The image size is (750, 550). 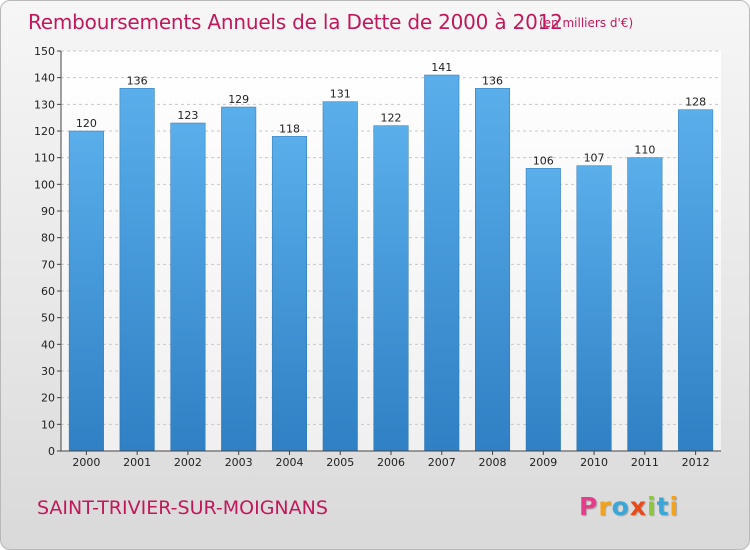 What do you see at coordinates (391, 118) in the screenshot?
I see `data-label-2006: 122` at bounding box center [391, 118].